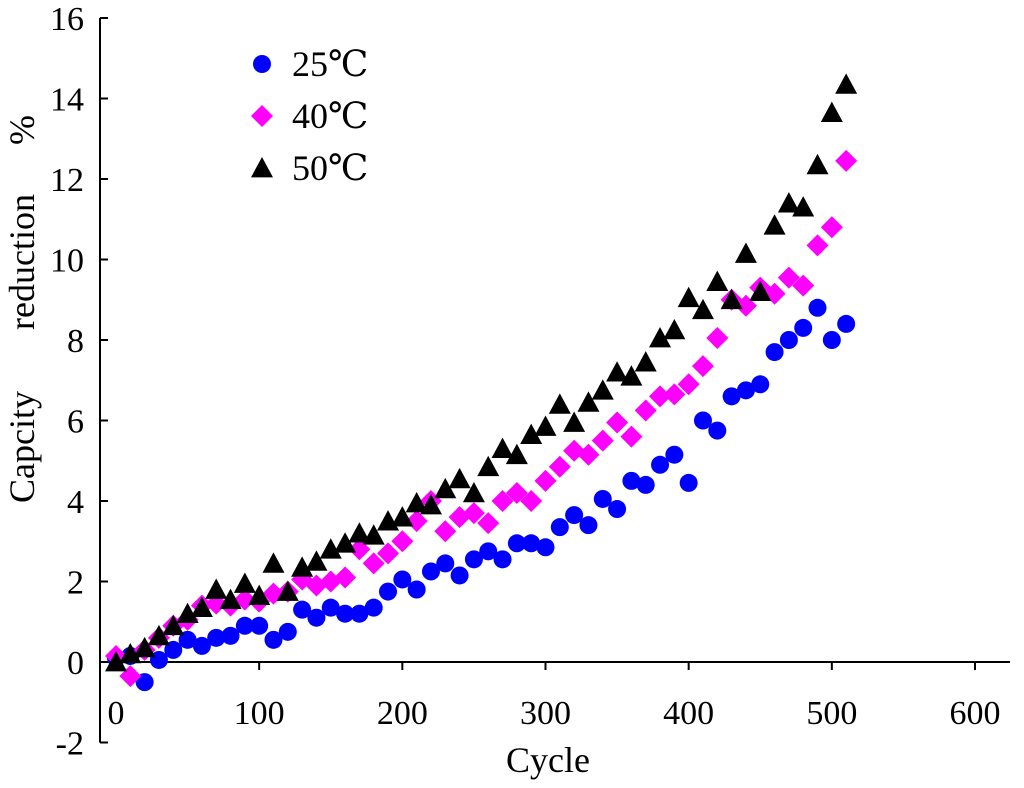 The image size is (1024, 788). What do you see at coordinates (75, 422) in the screenshot?
I see `y-tick-label: 6` at bounding box center [75, 422].